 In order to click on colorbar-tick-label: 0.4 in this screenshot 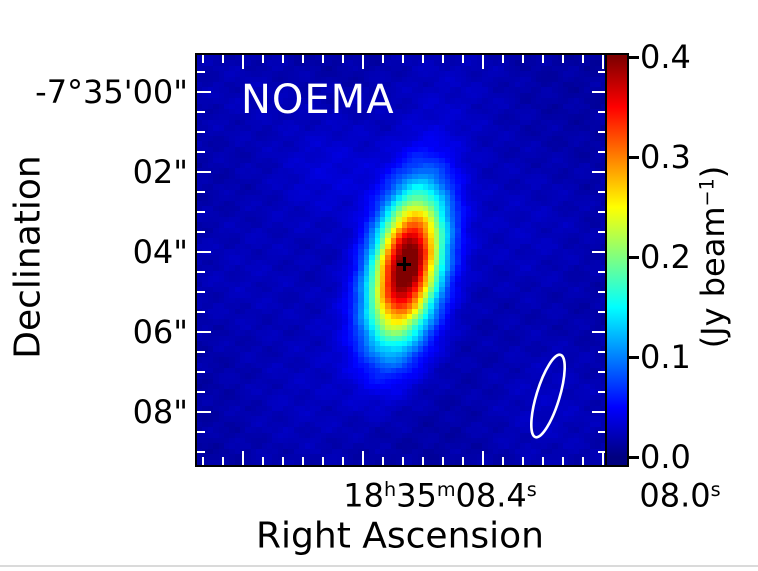, I will do `click(665, 57)`.